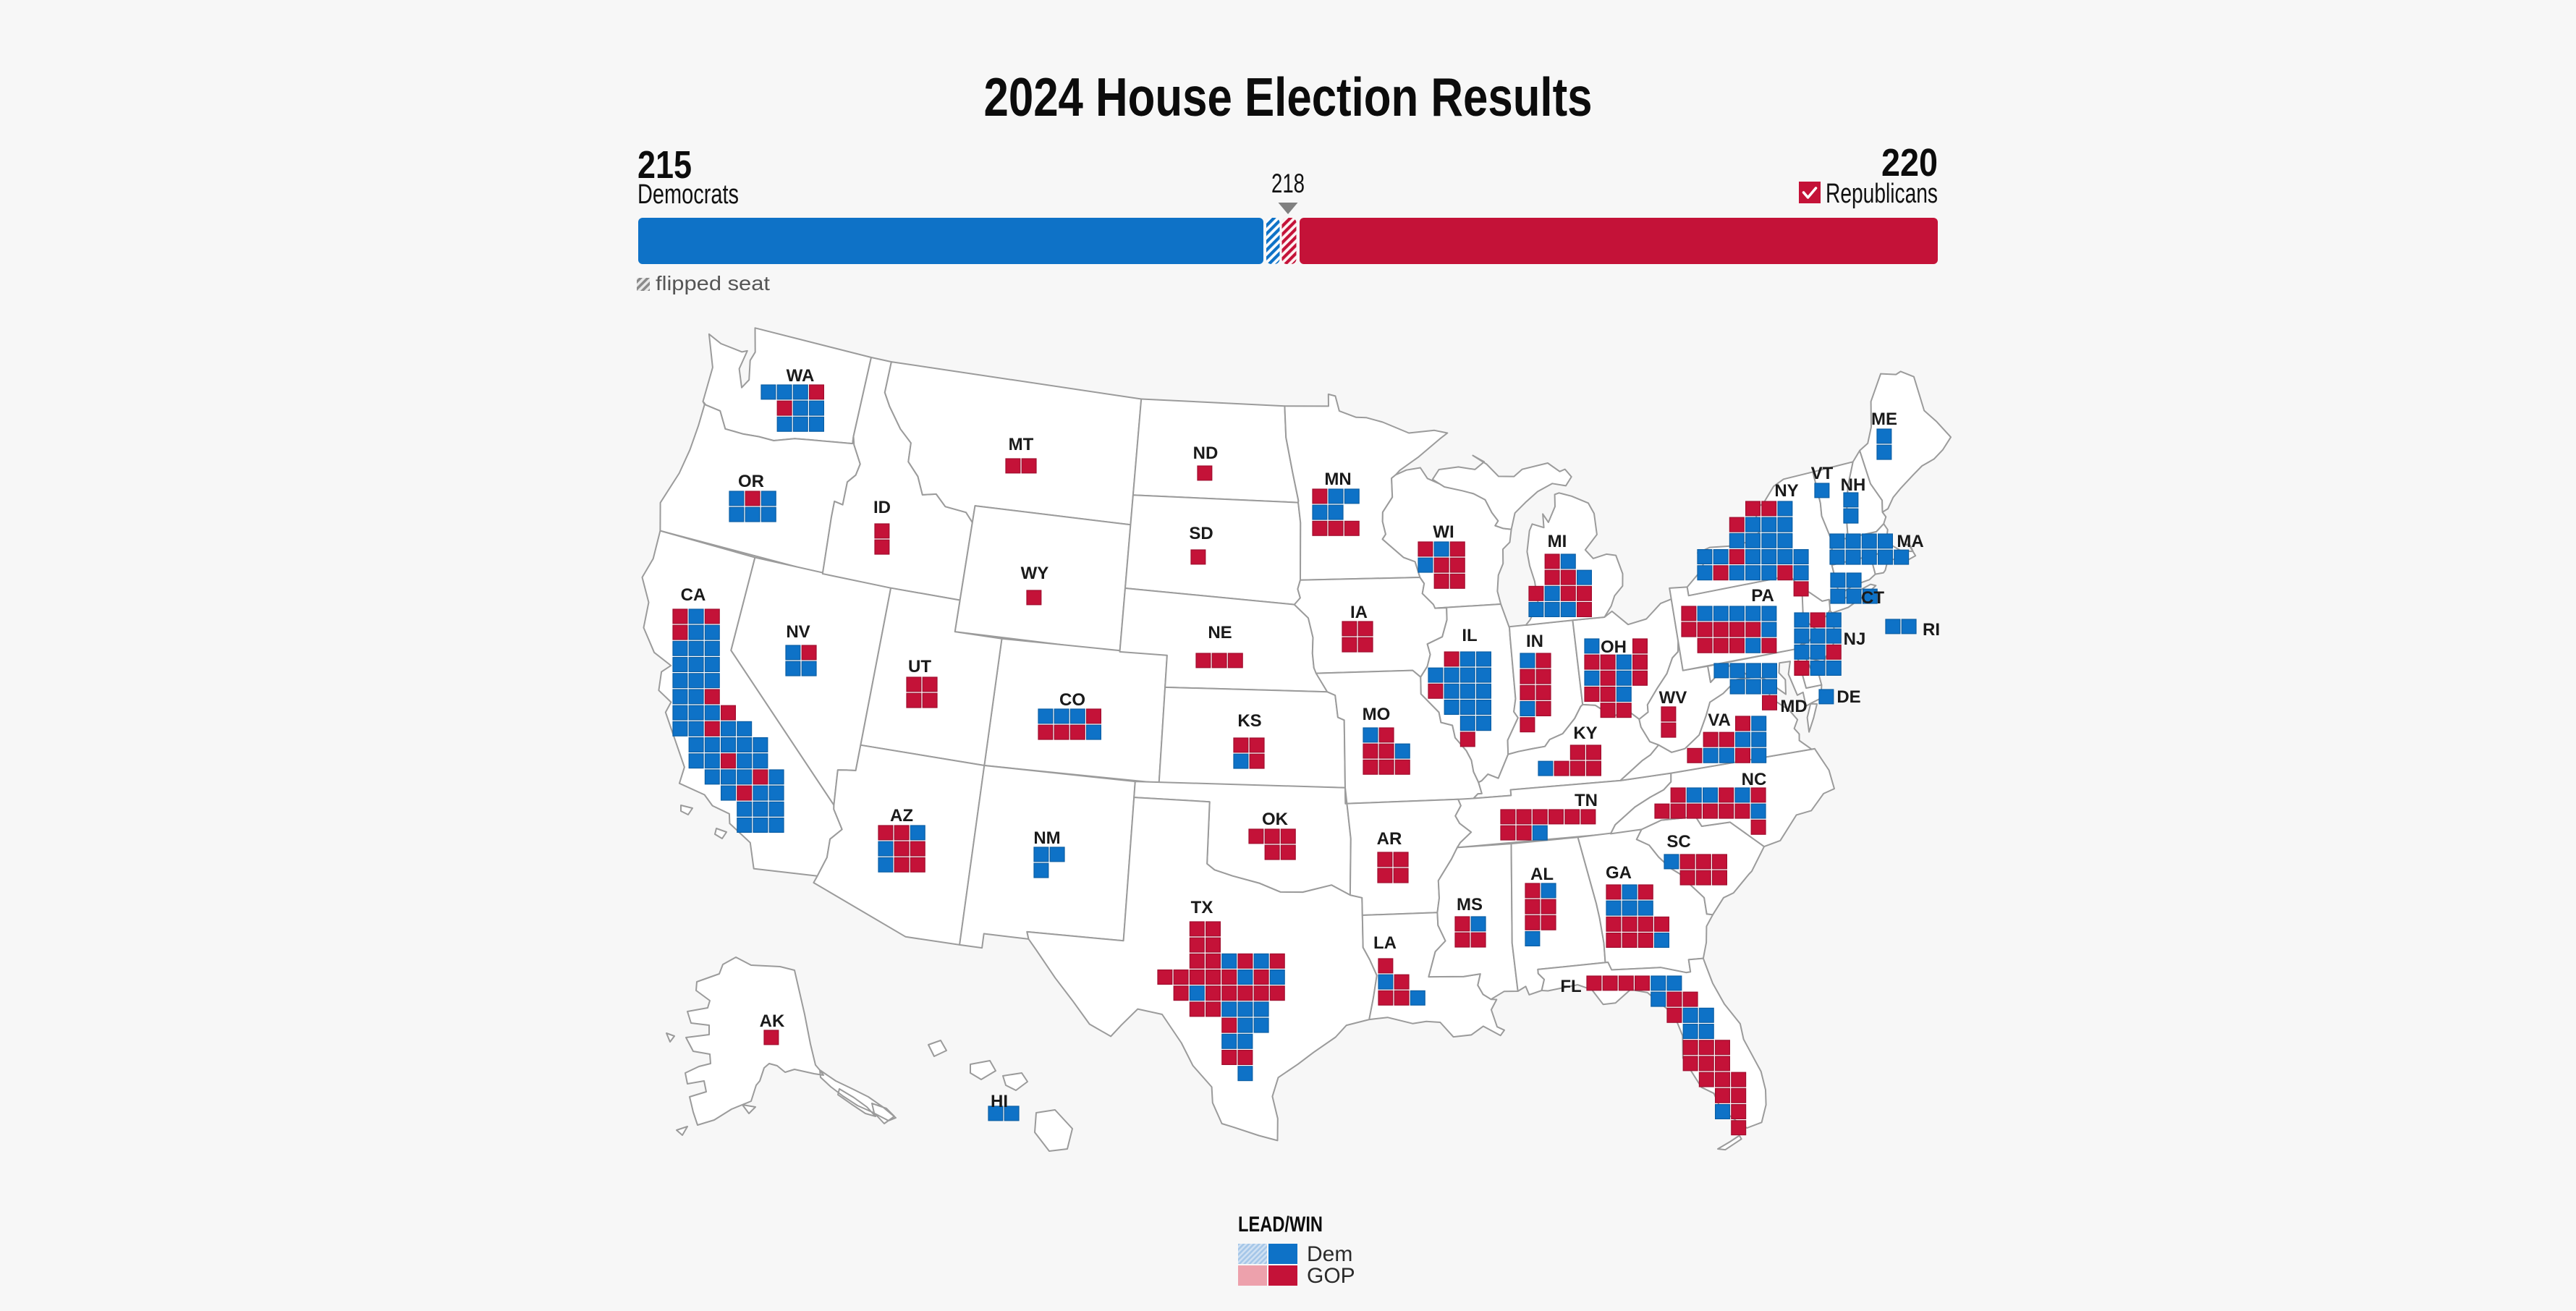  I want to click on svg-text: IN, so click(1534, 641).